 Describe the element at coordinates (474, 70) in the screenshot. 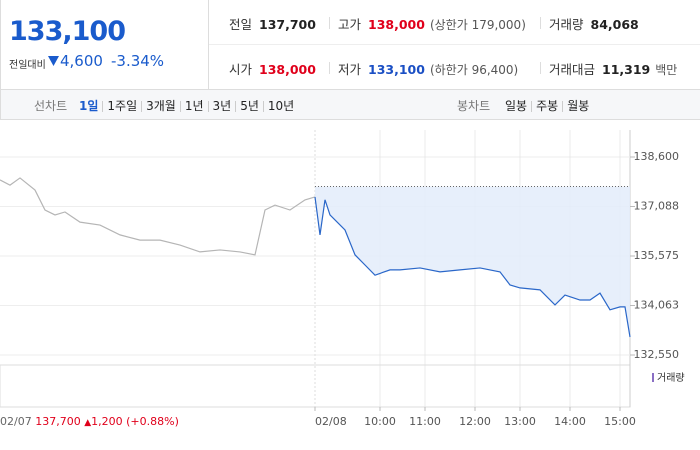

I see `stat-note: (하한가 96,400)` at that location.